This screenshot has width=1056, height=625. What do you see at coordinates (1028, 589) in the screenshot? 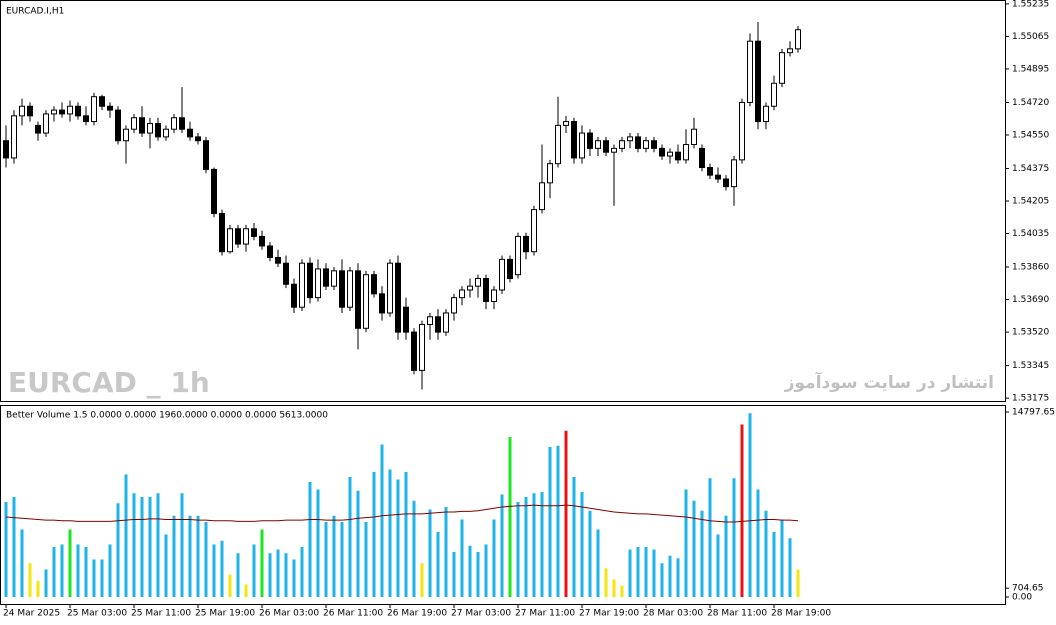
I see `y-tick-label: 704.65` at bounding box center [1028, 589].